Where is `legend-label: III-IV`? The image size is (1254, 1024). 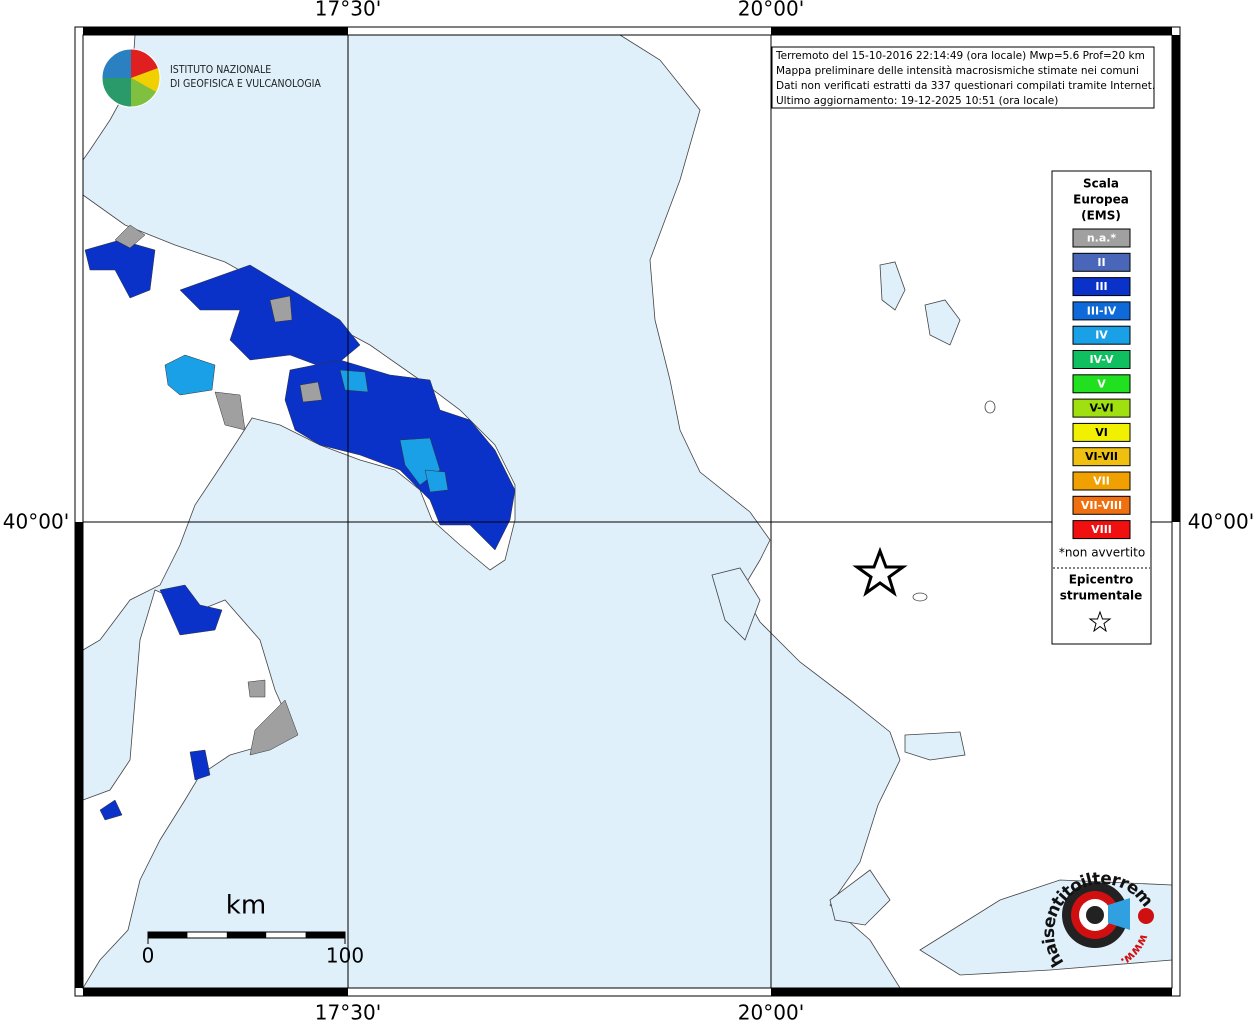 legend-label: III-IV is located at coordinates (1102, 310).